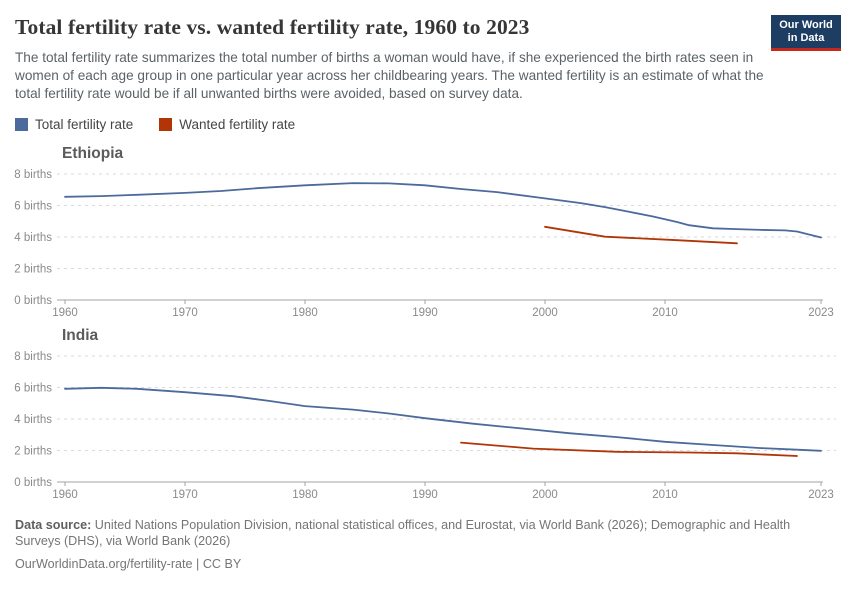 Image resolution: width=850 pixels, height=600 pixels. I want to click on legend-label: Wanted fertility rate, so click(237, 124).